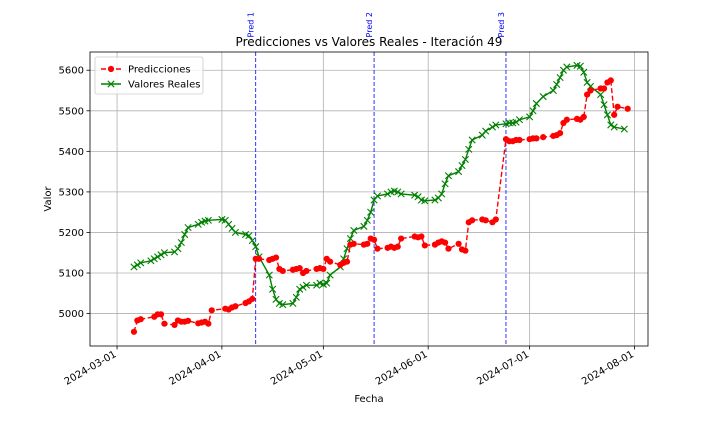  I want to click on prediction-vline-label: Pred 2, so click(369, 24).